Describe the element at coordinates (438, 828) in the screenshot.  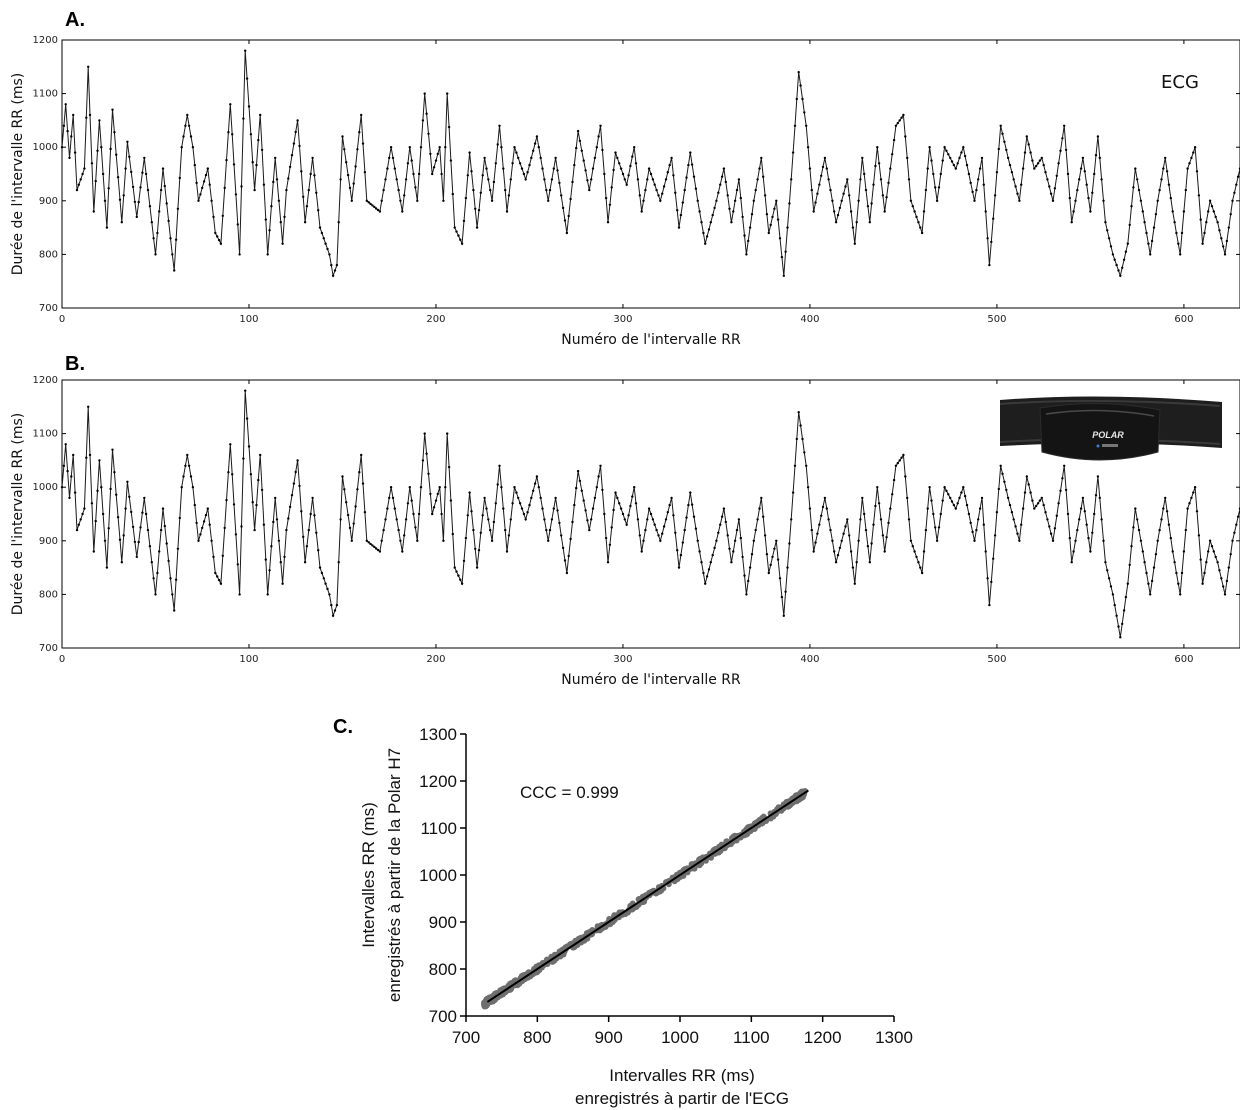
I see `c-y-tick-label: 1100` at that location.